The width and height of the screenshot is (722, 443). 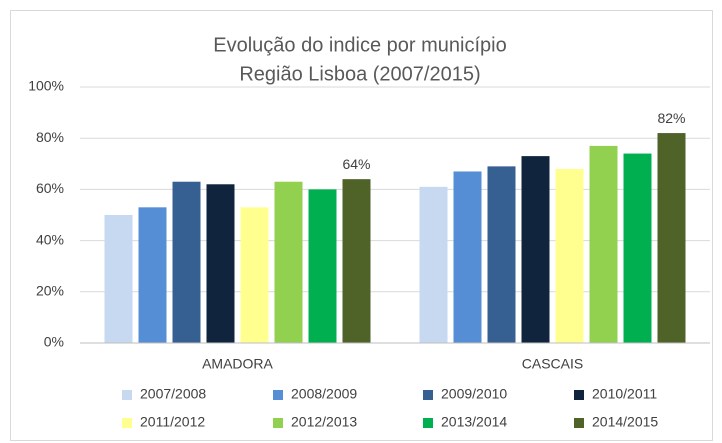 I want to click on legend-label: 2008/2009, so click(x=324, y=394).